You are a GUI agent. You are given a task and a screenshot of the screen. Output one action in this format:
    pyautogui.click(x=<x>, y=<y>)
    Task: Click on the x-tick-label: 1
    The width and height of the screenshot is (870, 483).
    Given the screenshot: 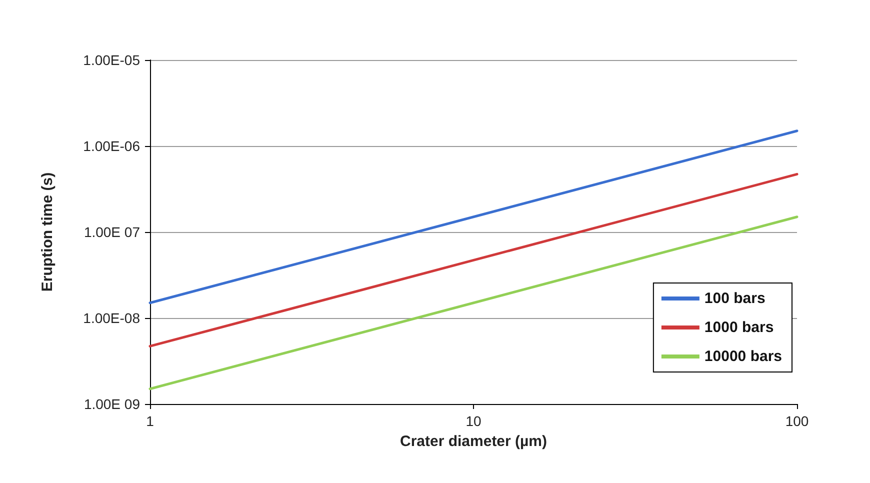 What is the action you would take?
    pyautogui.click(x=150, y=421)
    